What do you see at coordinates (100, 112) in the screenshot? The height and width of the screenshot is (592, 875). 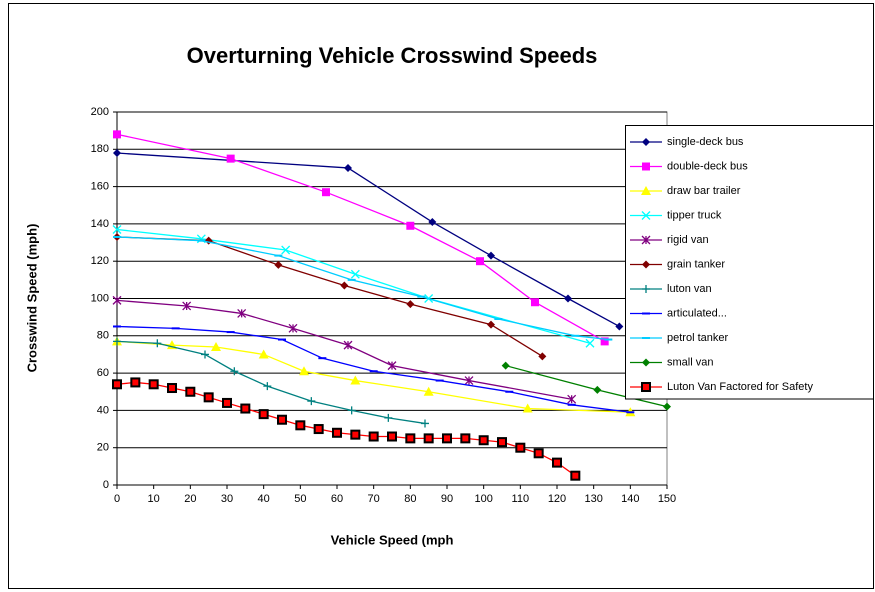 I see `y-tick-label: 200` at bounding box center [100, 112].